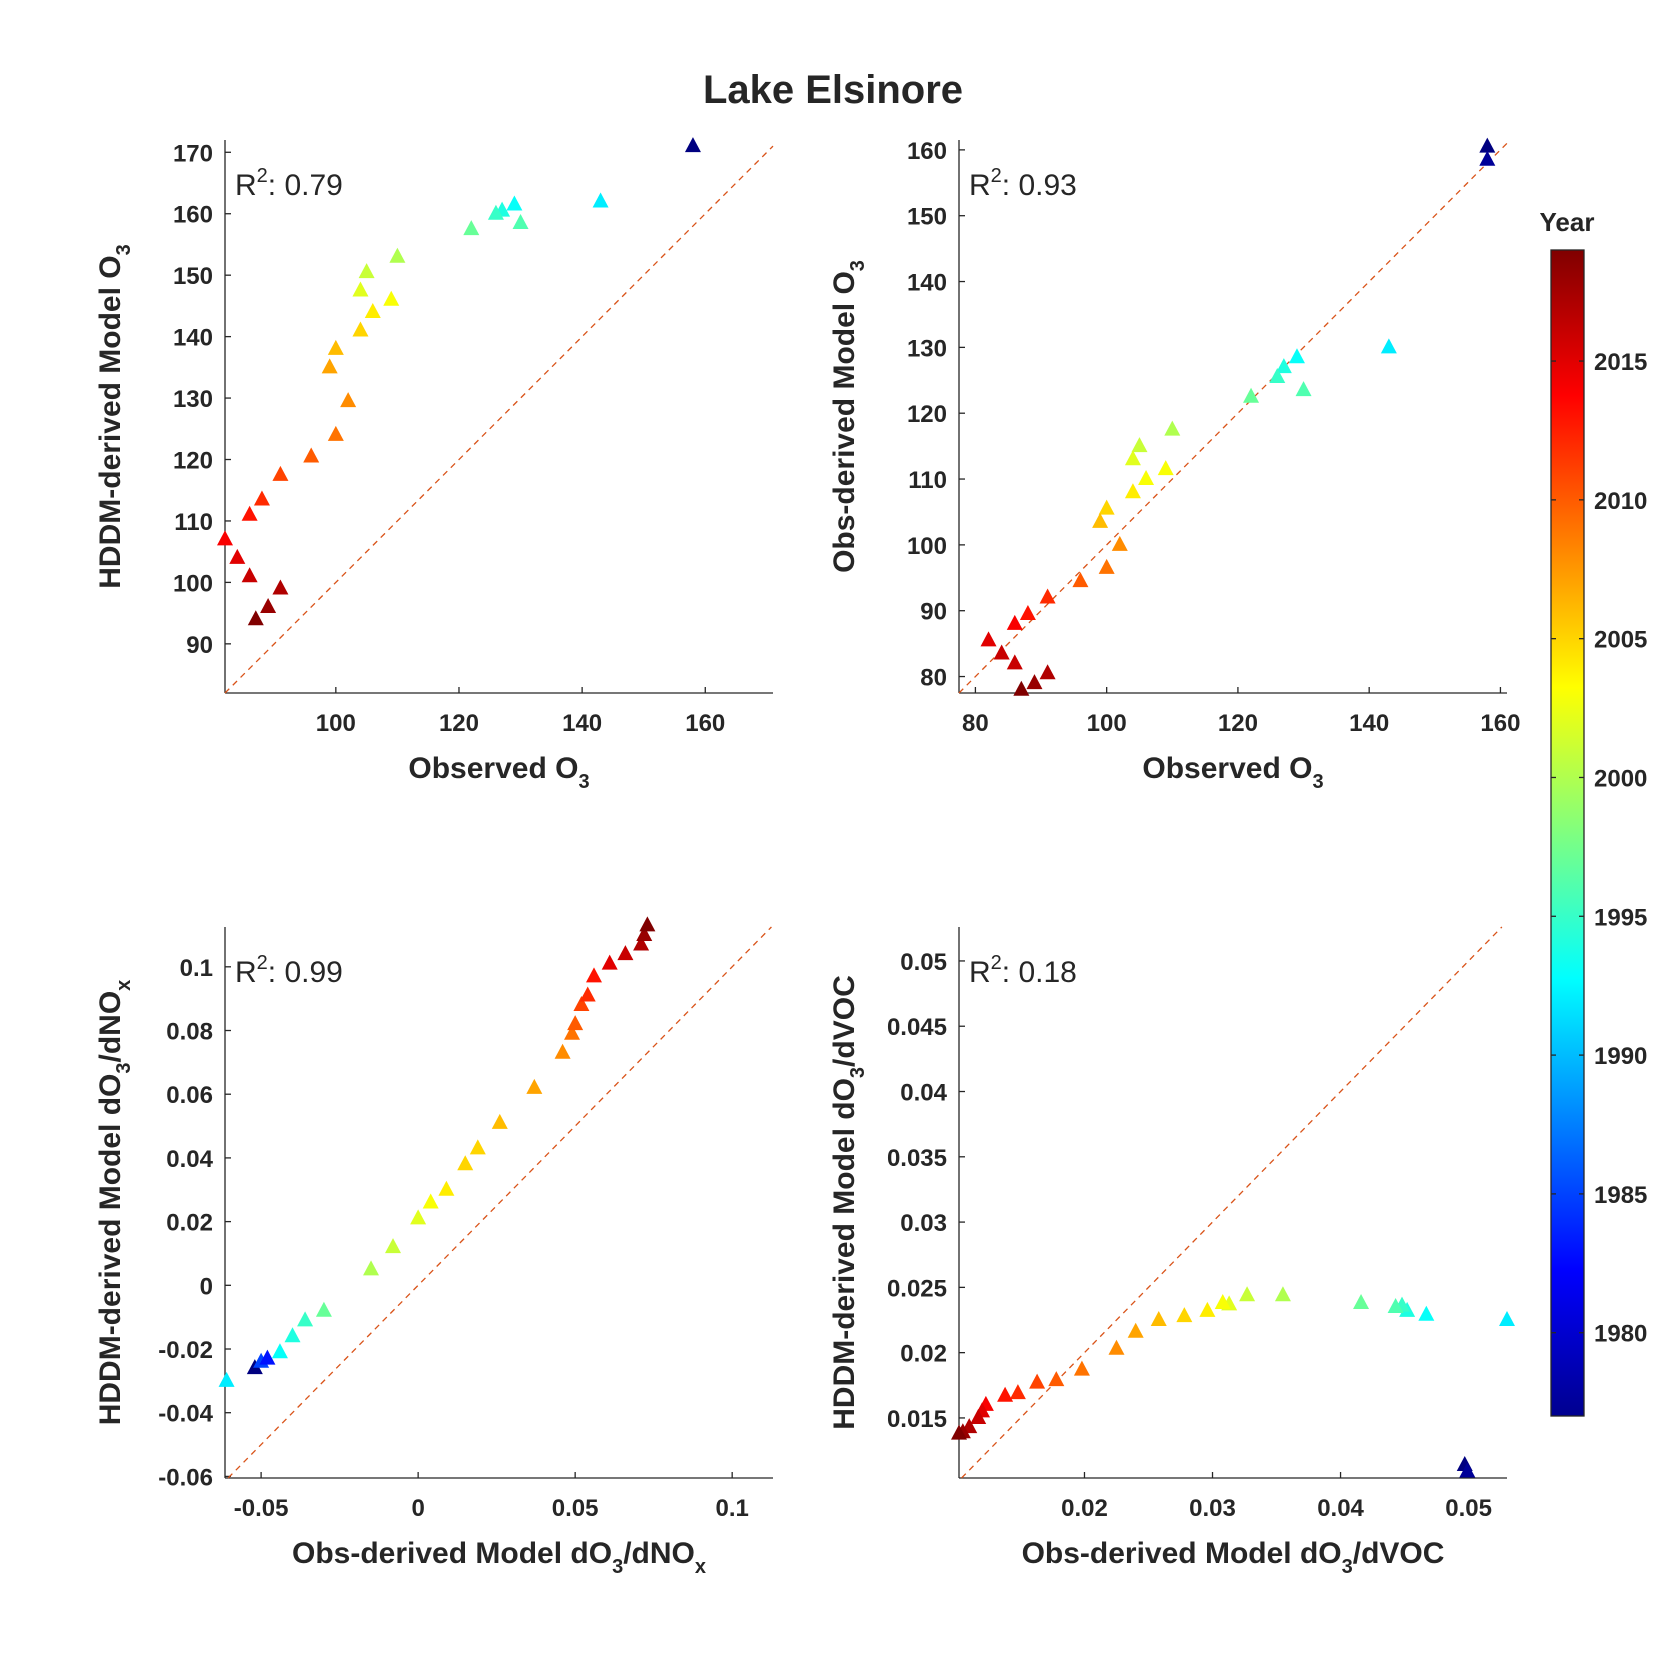 Image resolution: width=1667 pixels, height=1667 pixels. Describe the element at coordinates (927, 151) in the screenshot. I see `y-tick-label: 160` at that location.